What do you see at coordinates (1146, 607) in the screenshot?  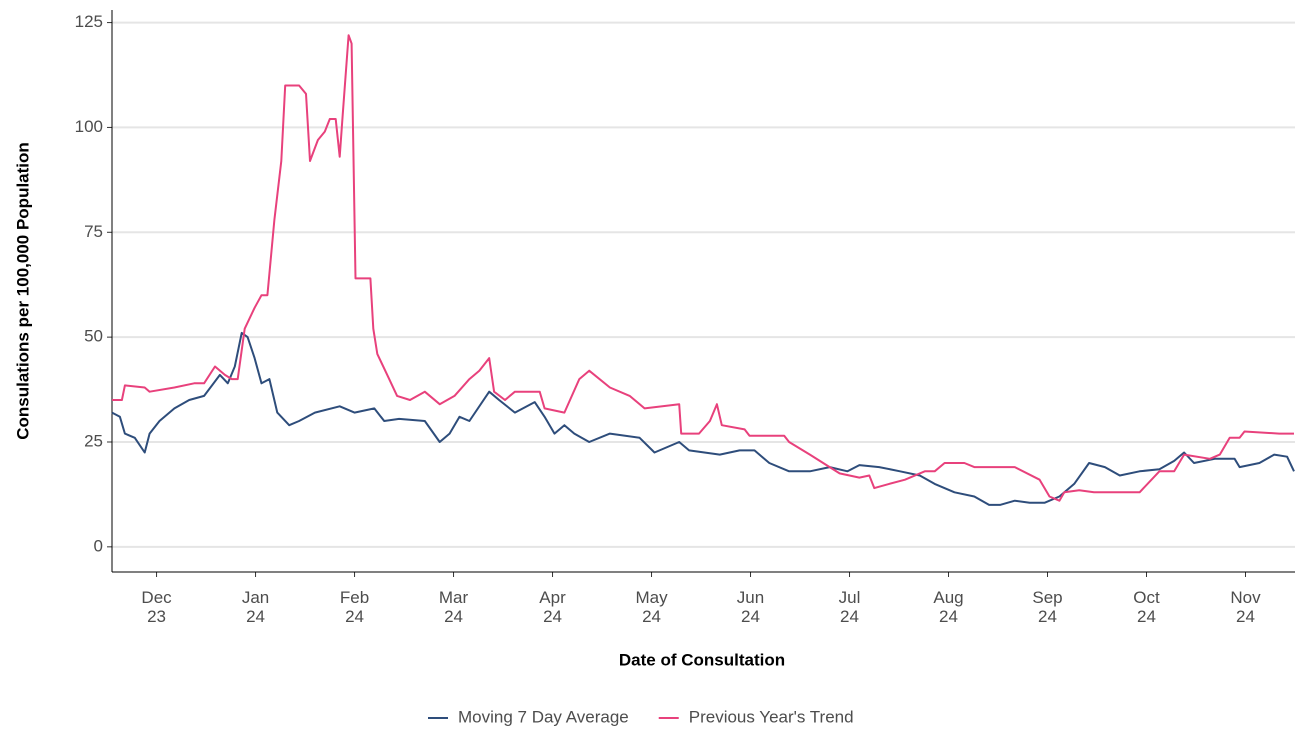 I see `x-tick-label: Oct 24` at bounding box center [1146, 607].